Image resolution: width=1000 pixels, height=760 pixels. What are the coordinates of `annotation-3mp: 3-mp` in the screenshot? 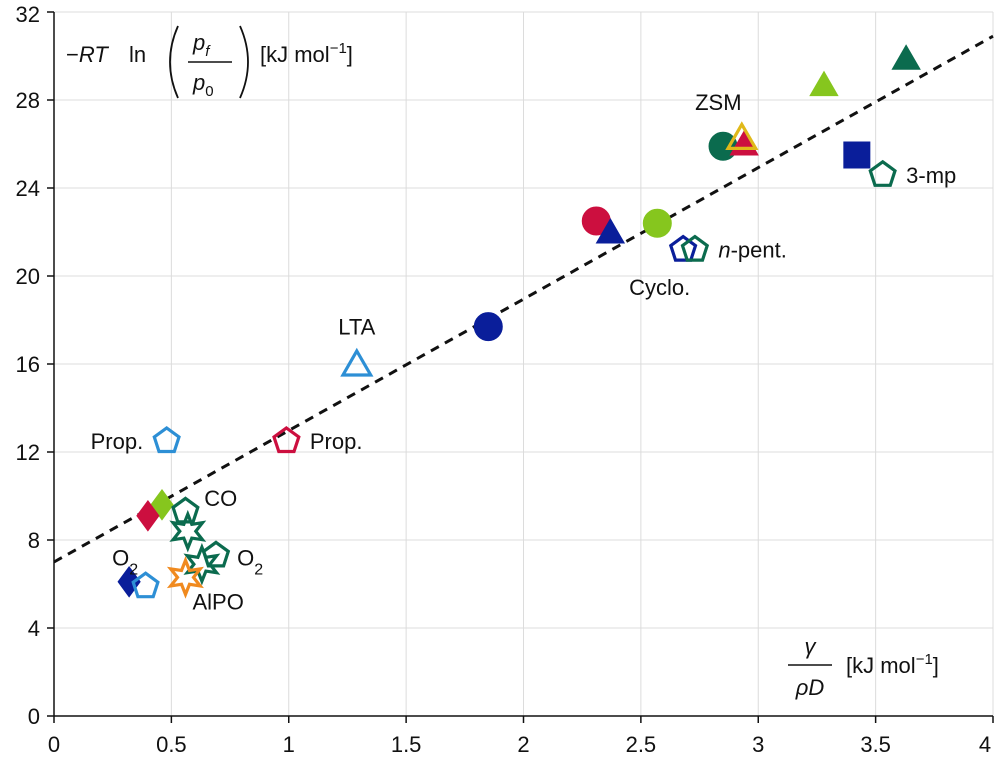 It's located at (931, 175).